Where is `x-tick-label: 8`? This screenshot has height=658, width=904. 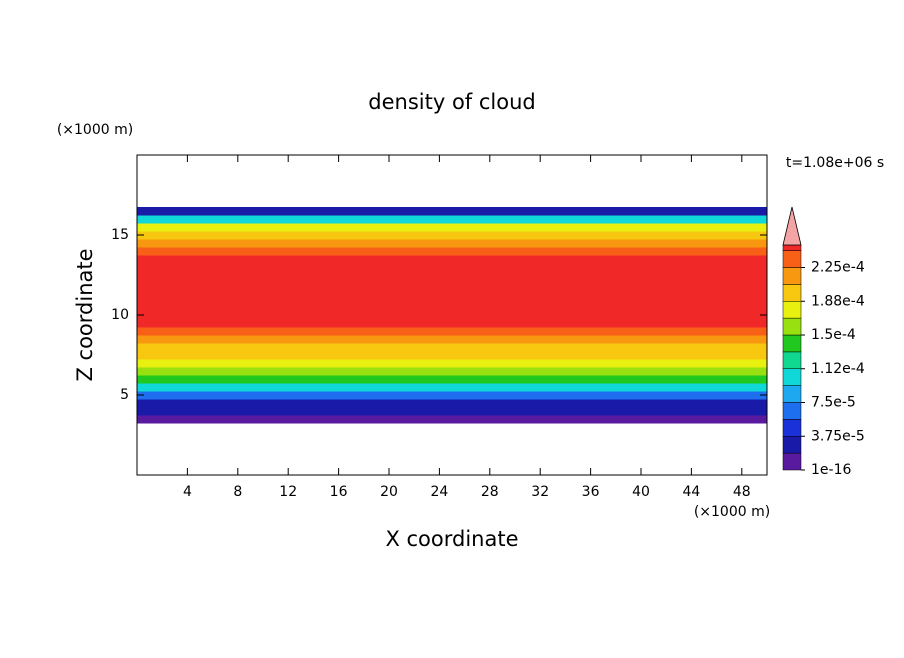 x-tick-label: 8 is located at coordinates (237, 492).